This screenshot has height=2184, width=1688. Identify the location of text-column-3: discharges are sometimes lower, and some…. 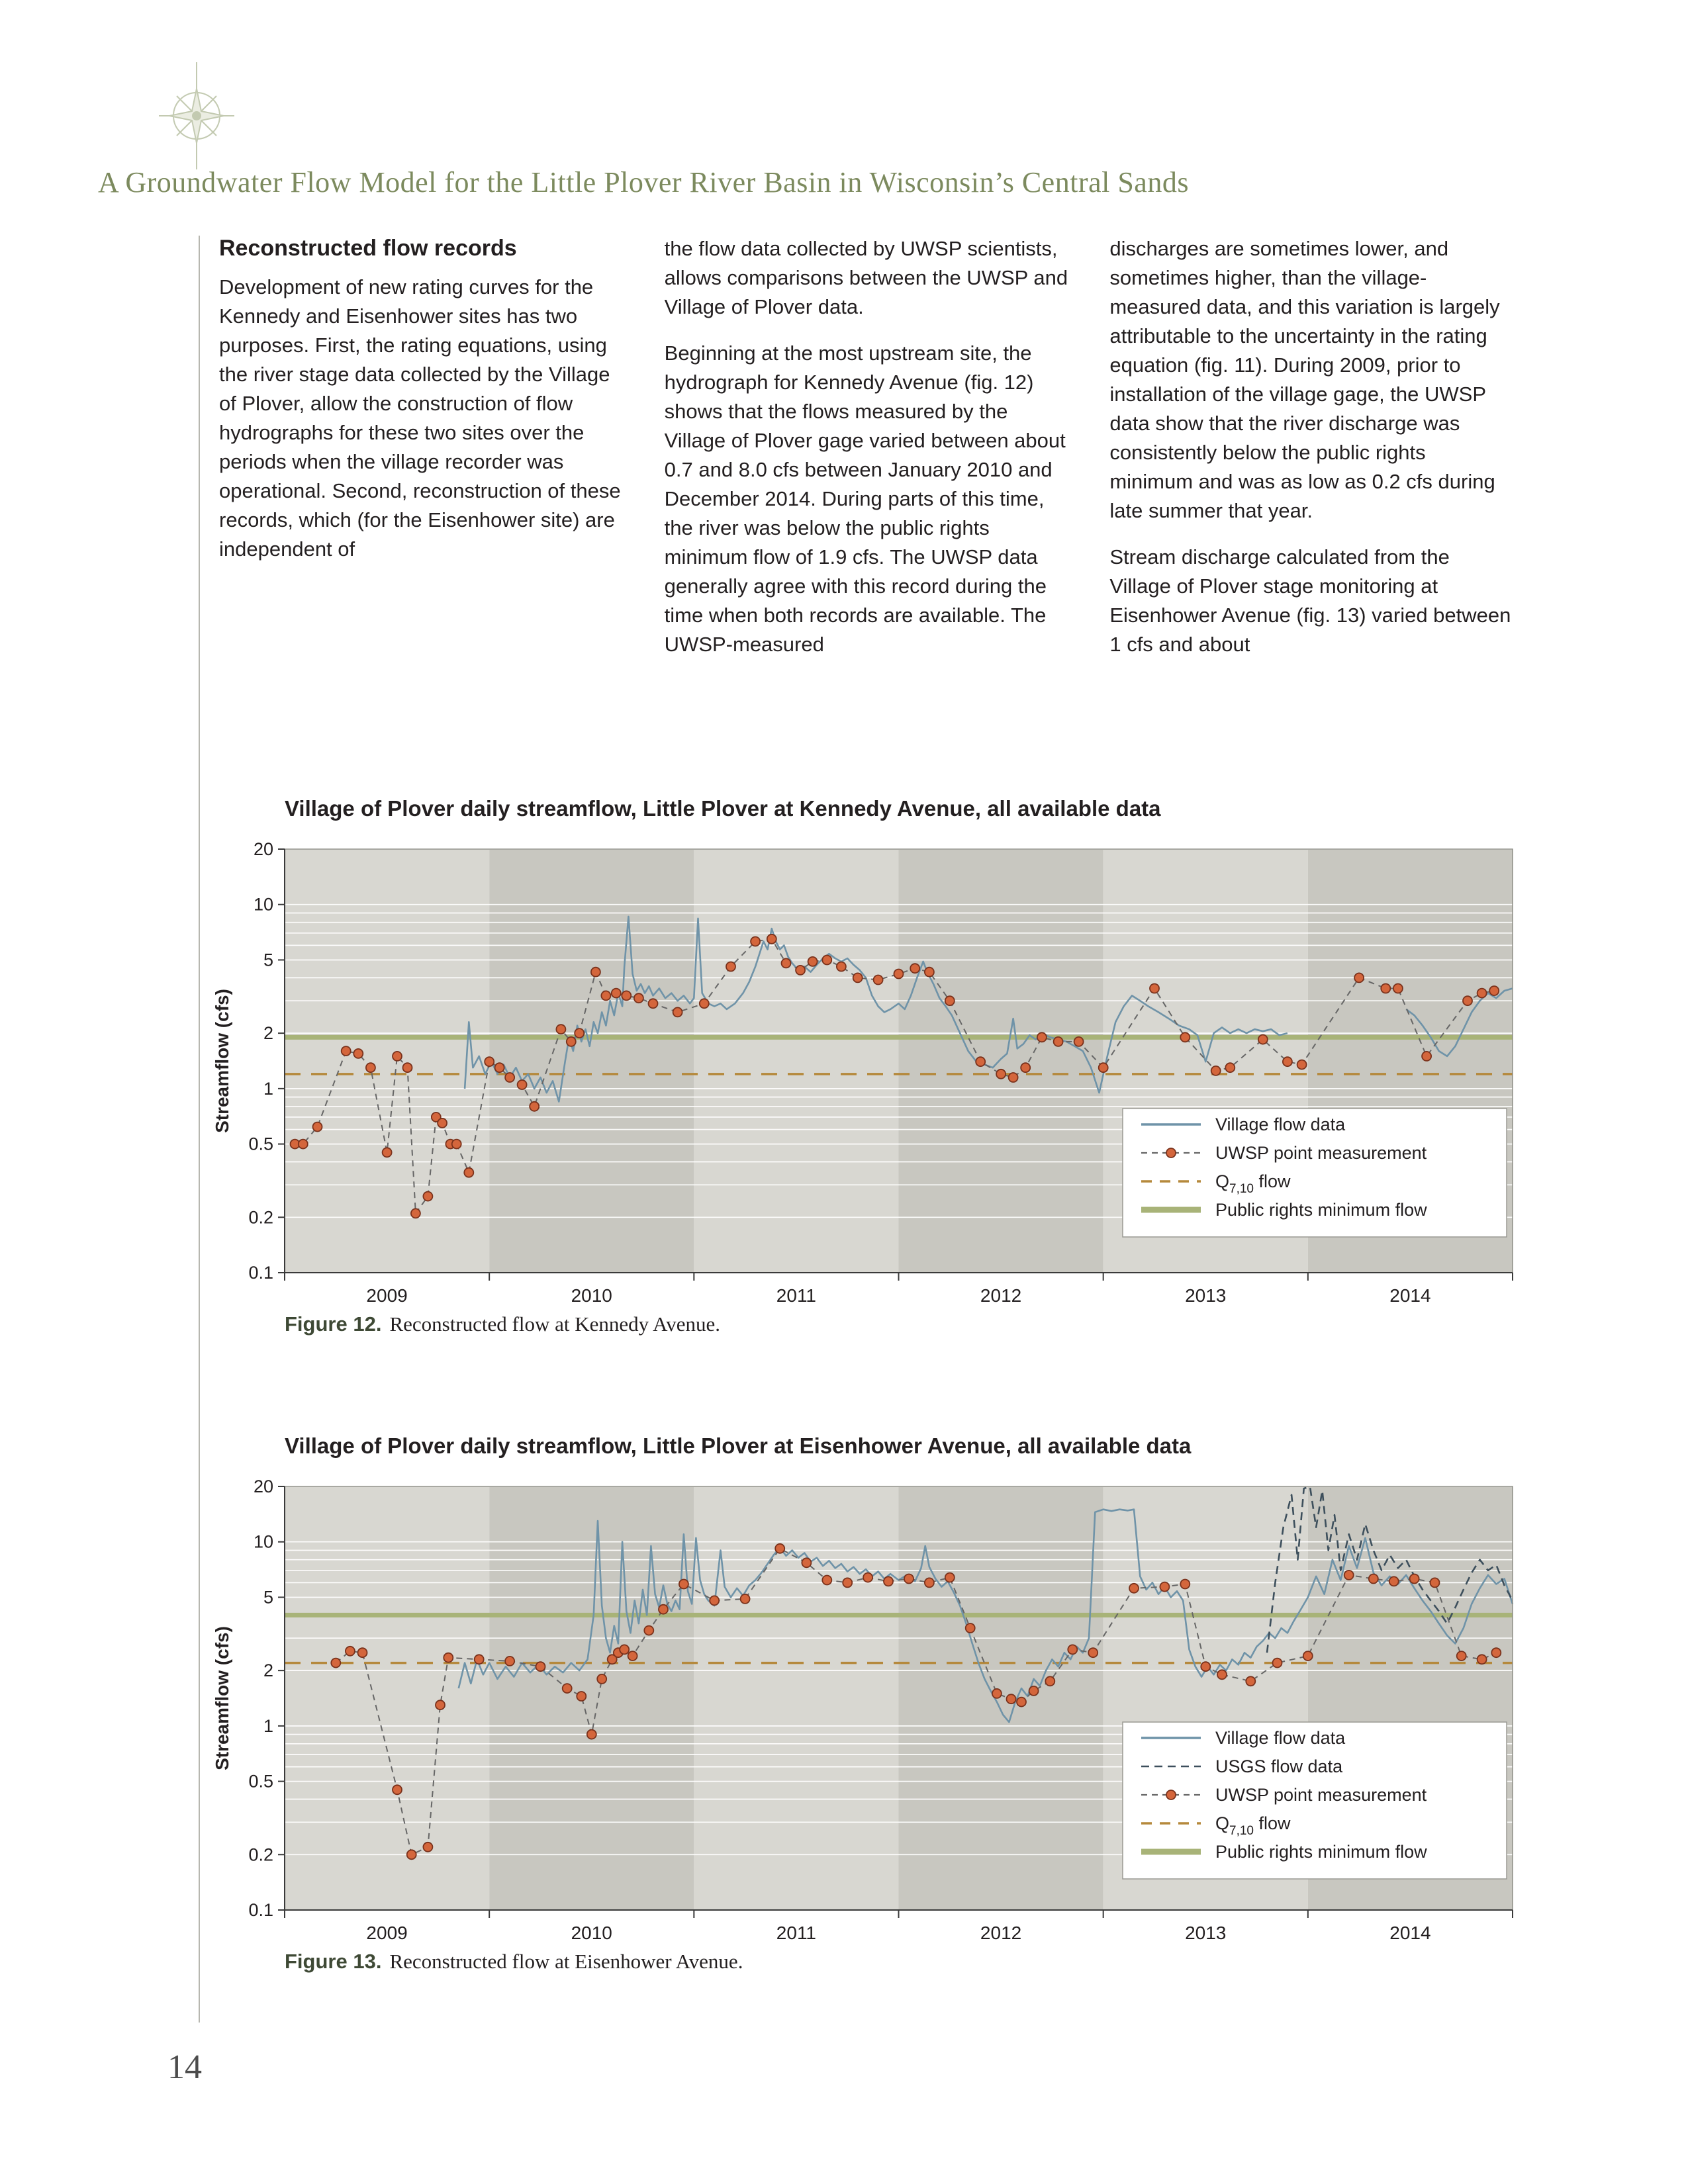
(1311, 455).